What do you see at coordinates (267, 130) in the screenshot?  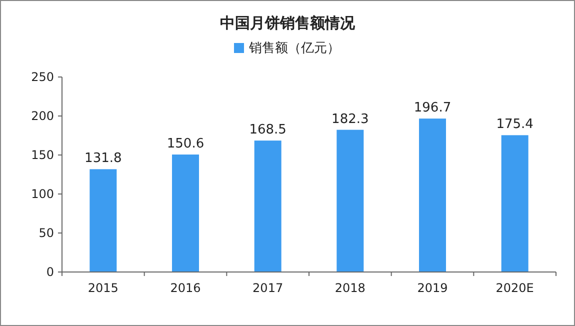 I see `data-label: 168.5` at bounding box center [267, 130].